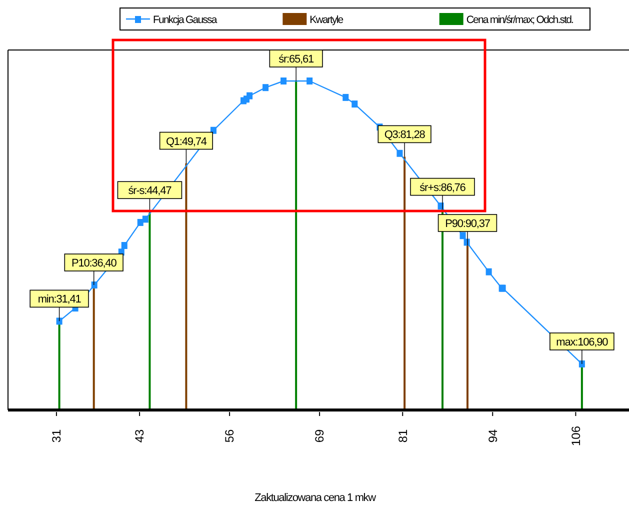 The height and width of the screenshot is (506, 629). Describe the element at coordinates (139, 436) in the screenshot. I see `x-tick-label: 43` at that location.